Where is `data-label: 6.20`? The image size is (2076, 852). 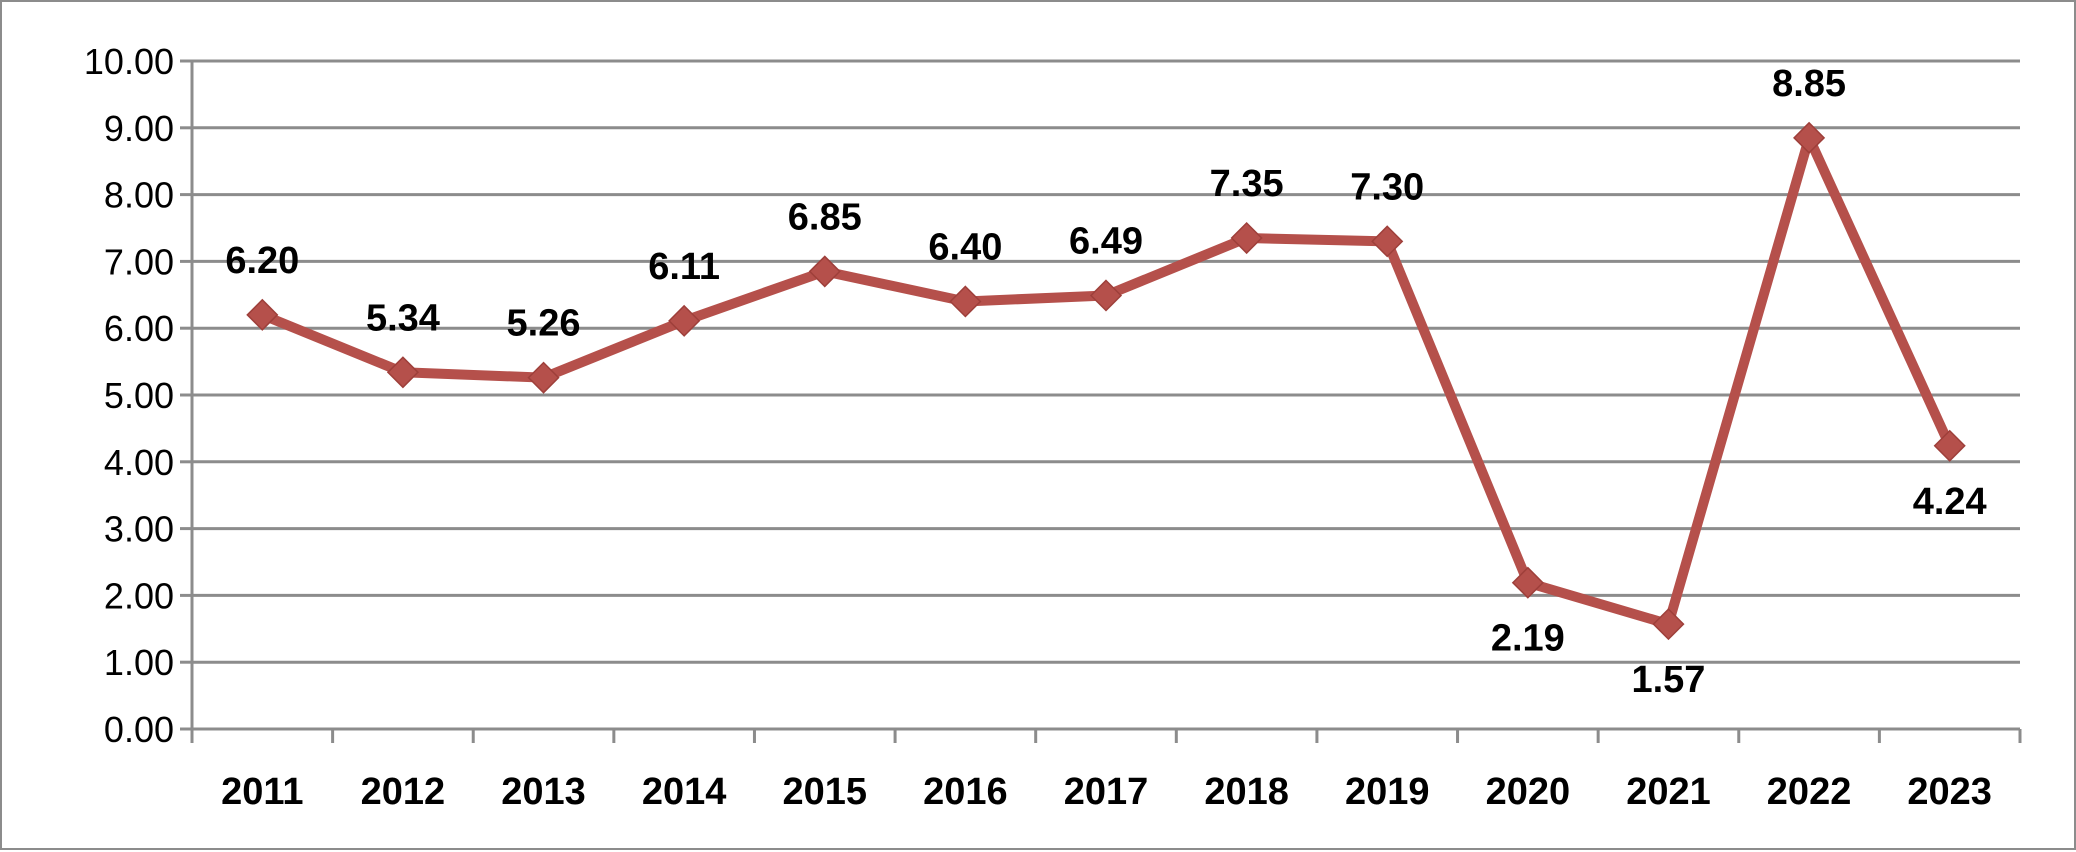 data-label: 6.20 is located at coordinates (262, 261).